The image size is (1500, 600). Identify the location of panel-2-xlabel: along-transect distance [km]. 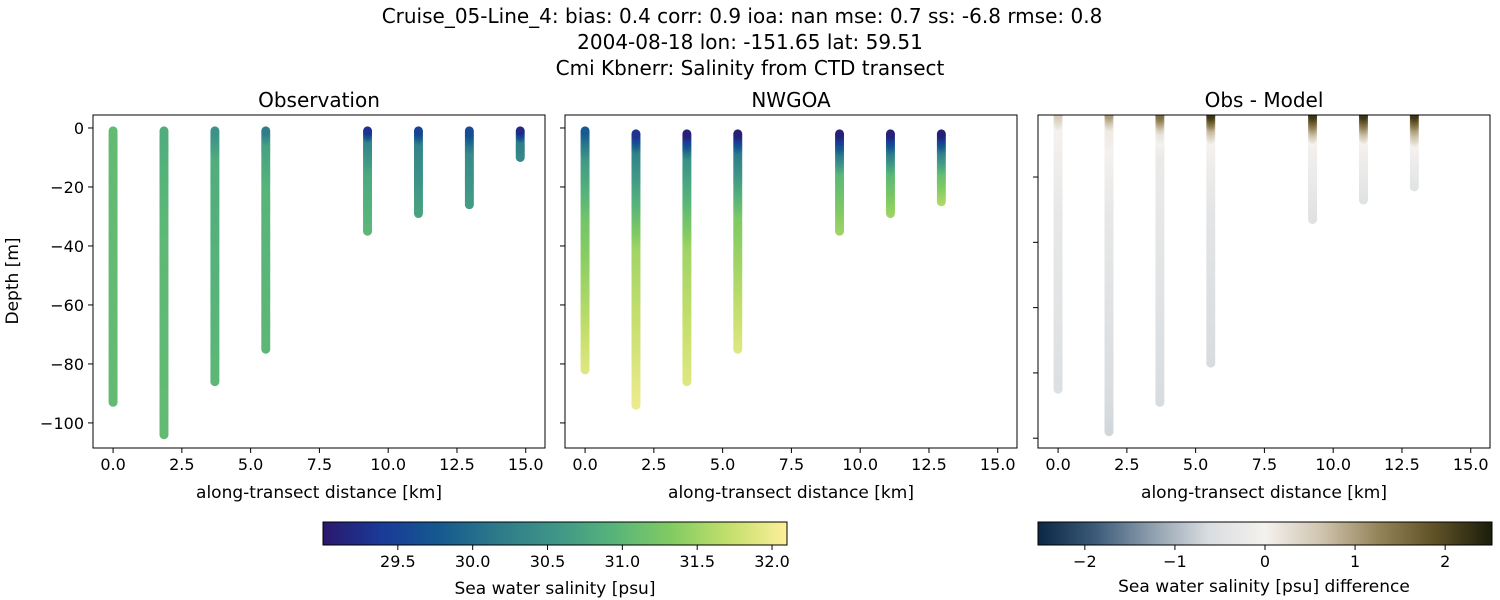
(791, 493).